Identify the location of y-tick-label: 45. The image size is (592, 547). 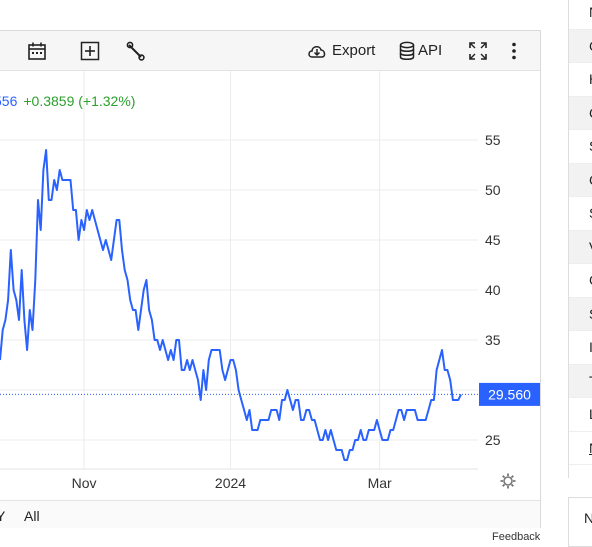
(493, 240).